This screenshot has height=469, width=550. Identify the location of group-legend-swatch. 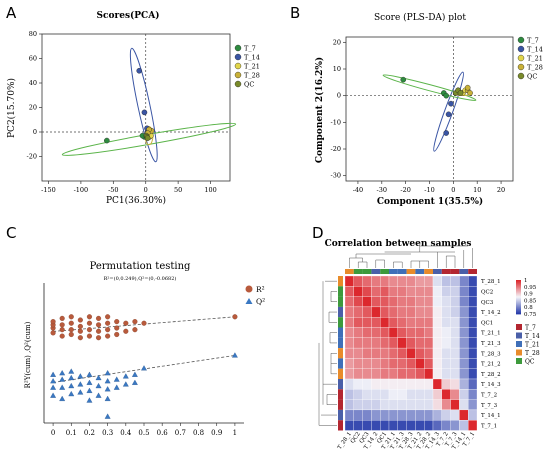
(519, 327).